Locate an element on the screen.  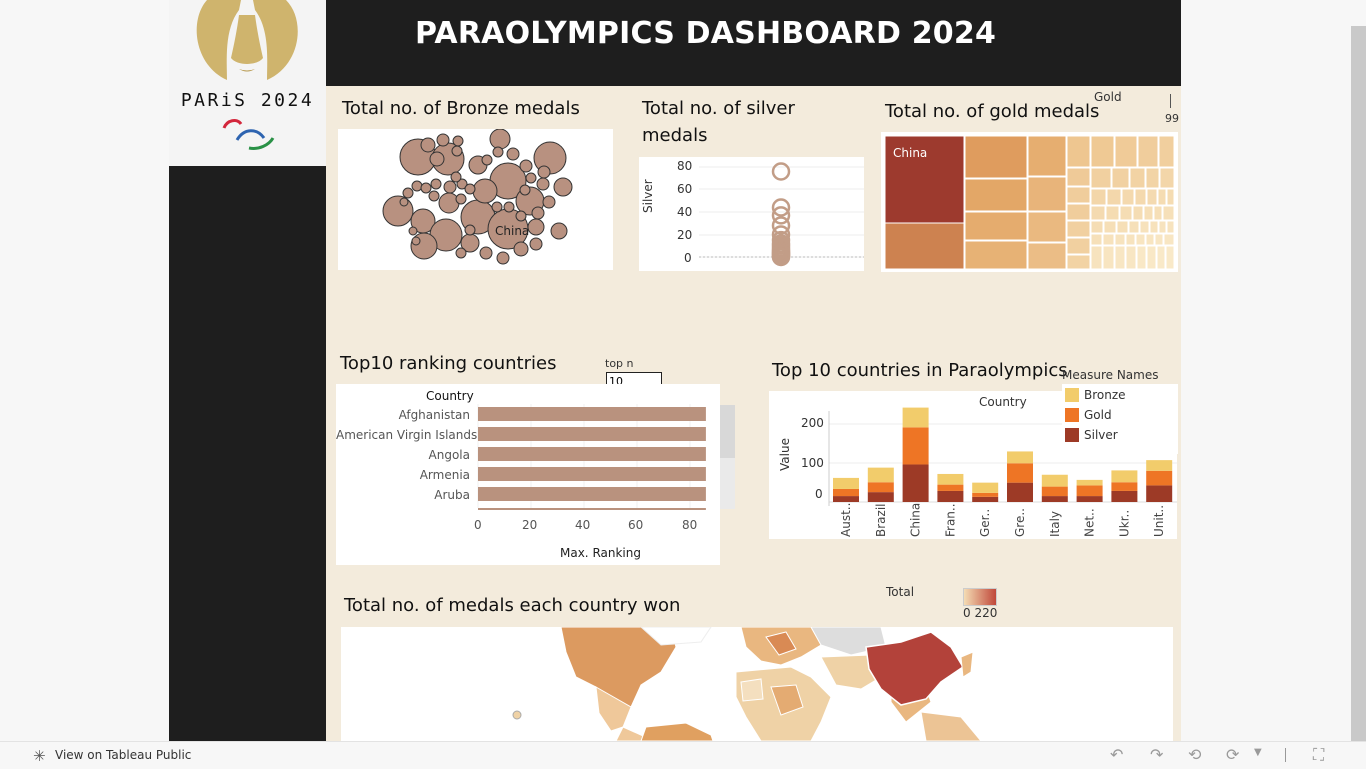
ranking-row-label: American Virgin Islands is located at coordinates (407, 435).